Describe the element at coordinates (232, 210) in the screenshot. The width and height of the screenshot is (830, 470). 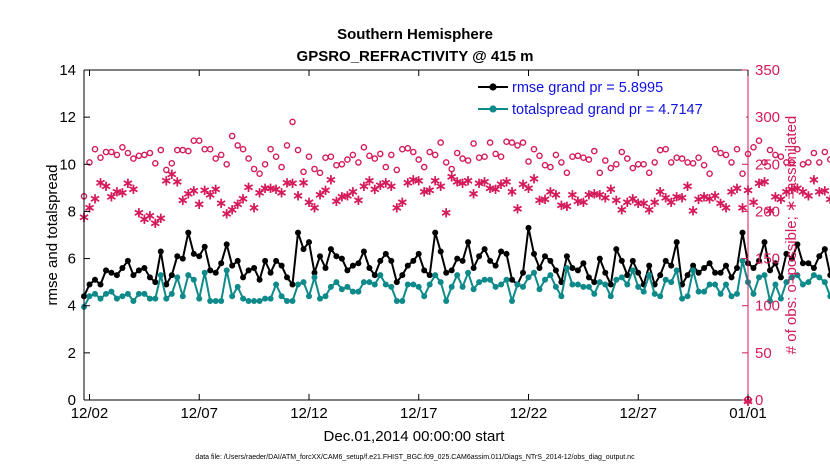
I see `obs-assimilated-point-27: ∗` at that location.